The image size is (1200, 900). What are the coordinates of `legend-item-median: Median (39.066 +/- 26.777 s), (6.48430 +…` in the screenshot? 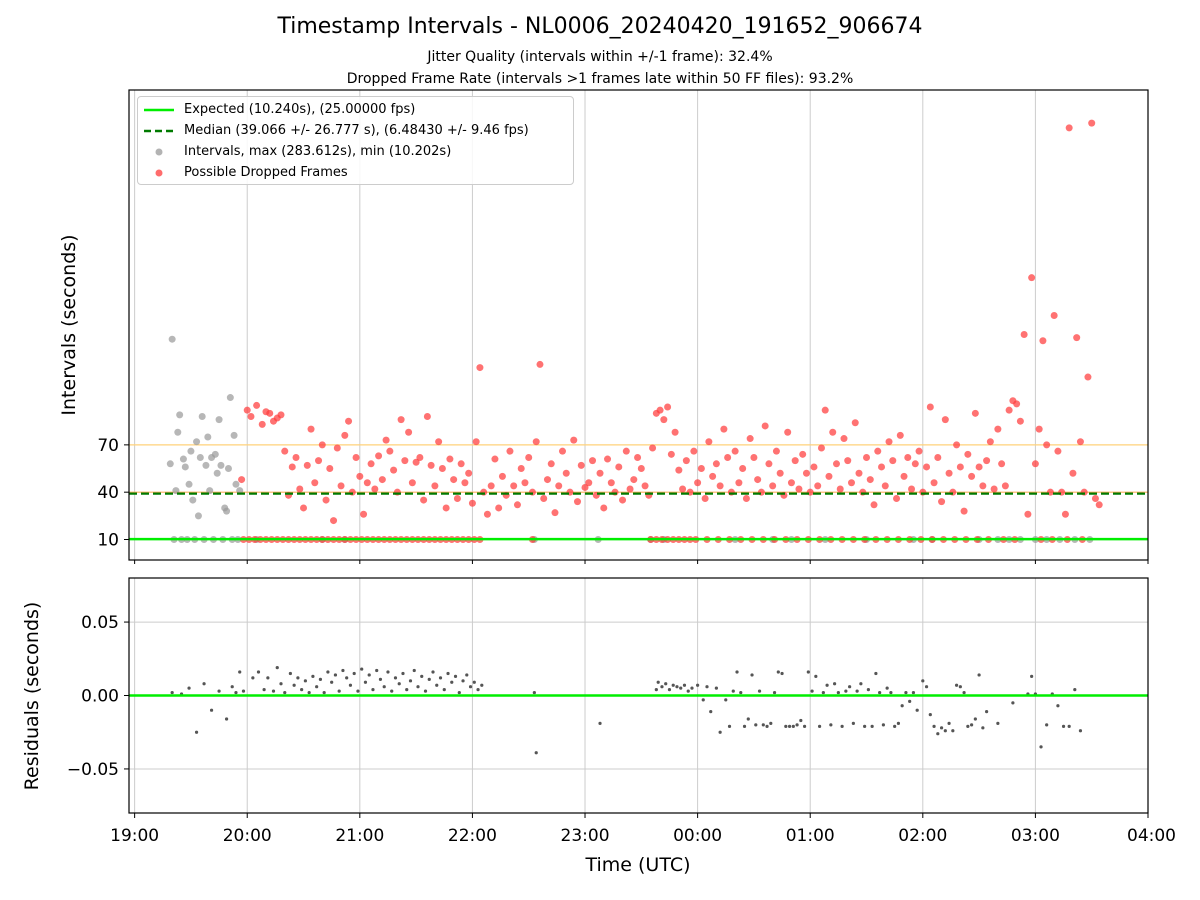 It's located at (355, 131).